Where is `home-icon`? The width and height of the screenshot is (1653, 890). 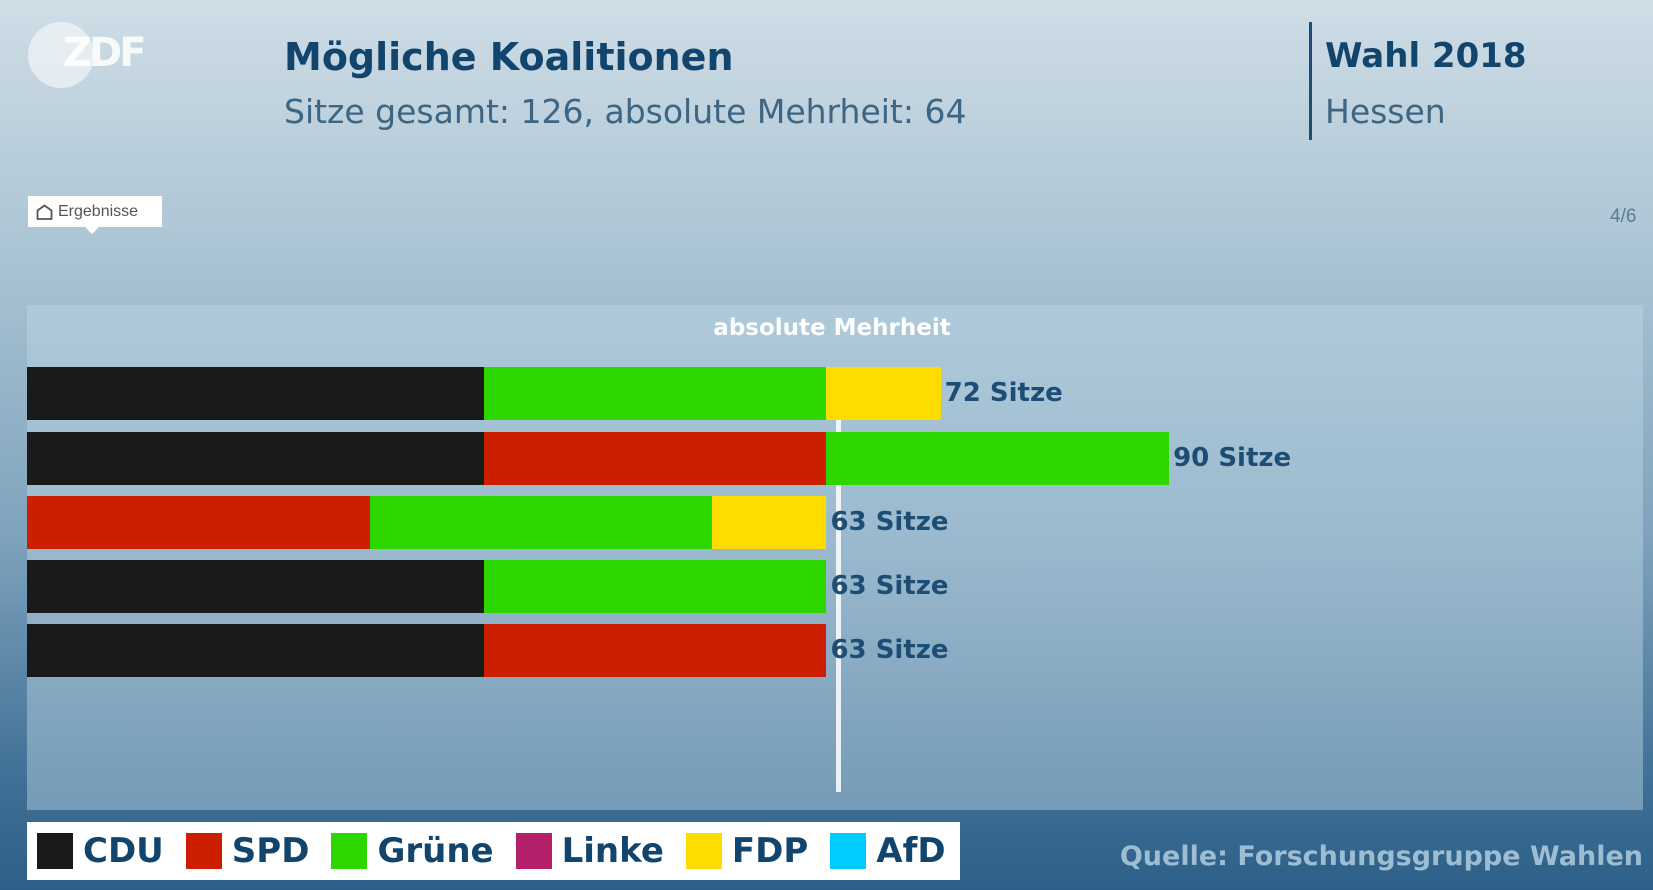
home-icon is located at coordinates (44, 211).